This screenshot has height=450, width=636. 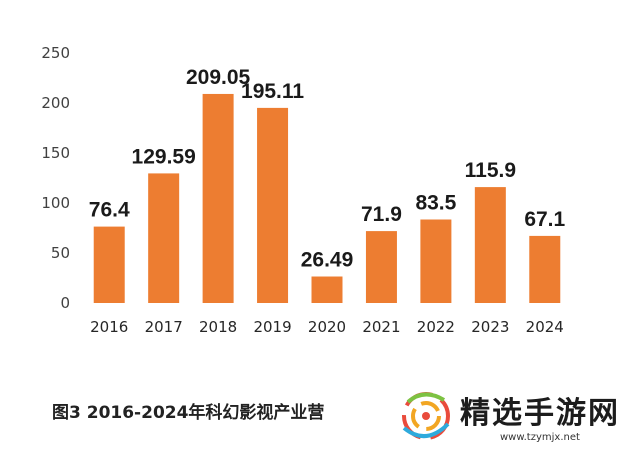 What do you see at coordinates (540, 437) in the screenshot?
I see `watermark-url: www.tzymjx.net` at bounding box center [540, 437].